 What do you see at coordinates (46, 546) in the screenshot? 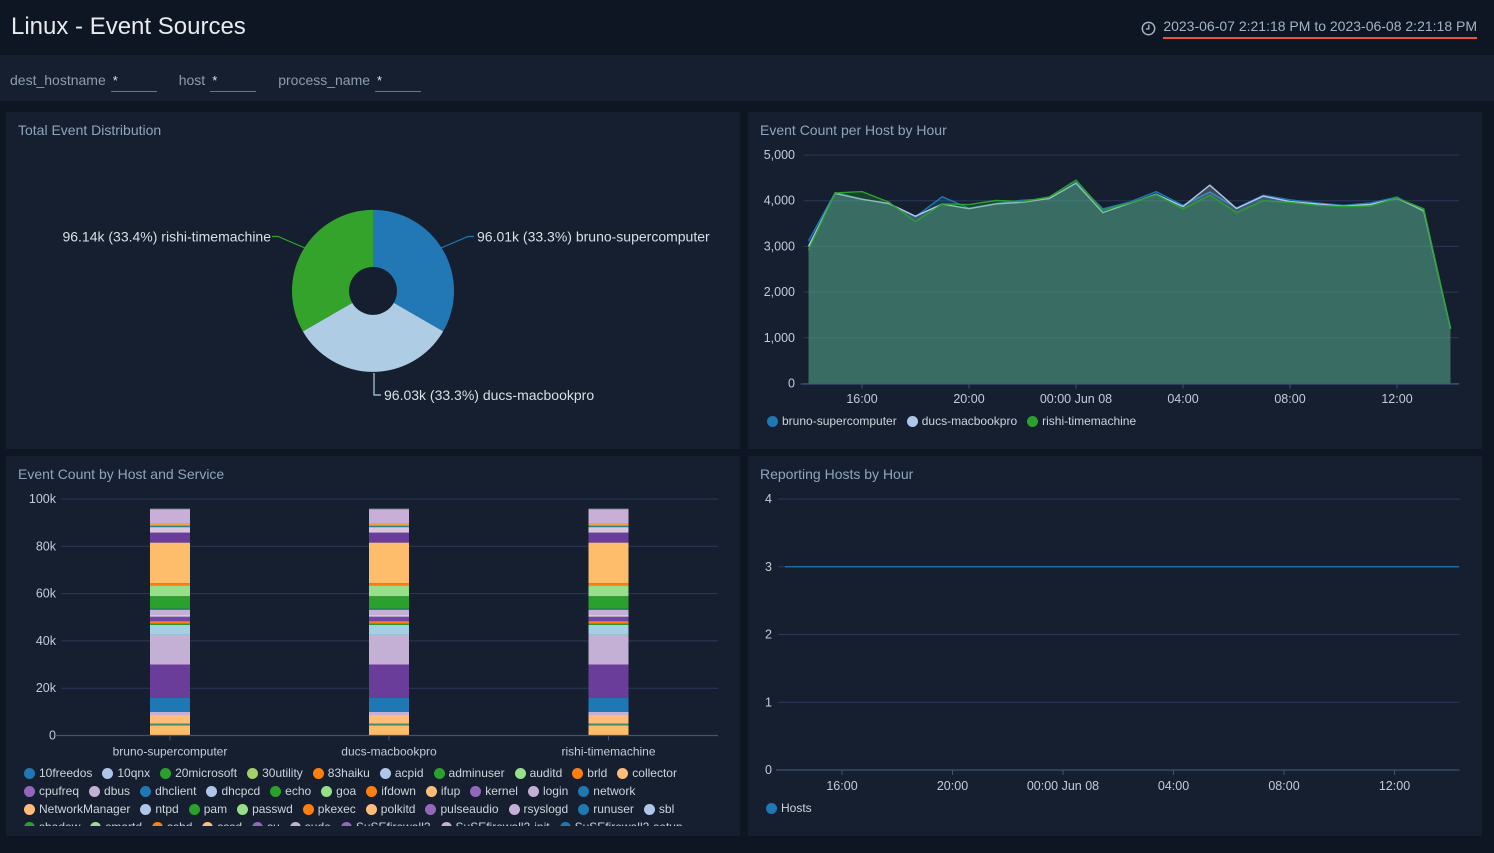
I see `svg-text: 80k` at bounding box center [46, 546].